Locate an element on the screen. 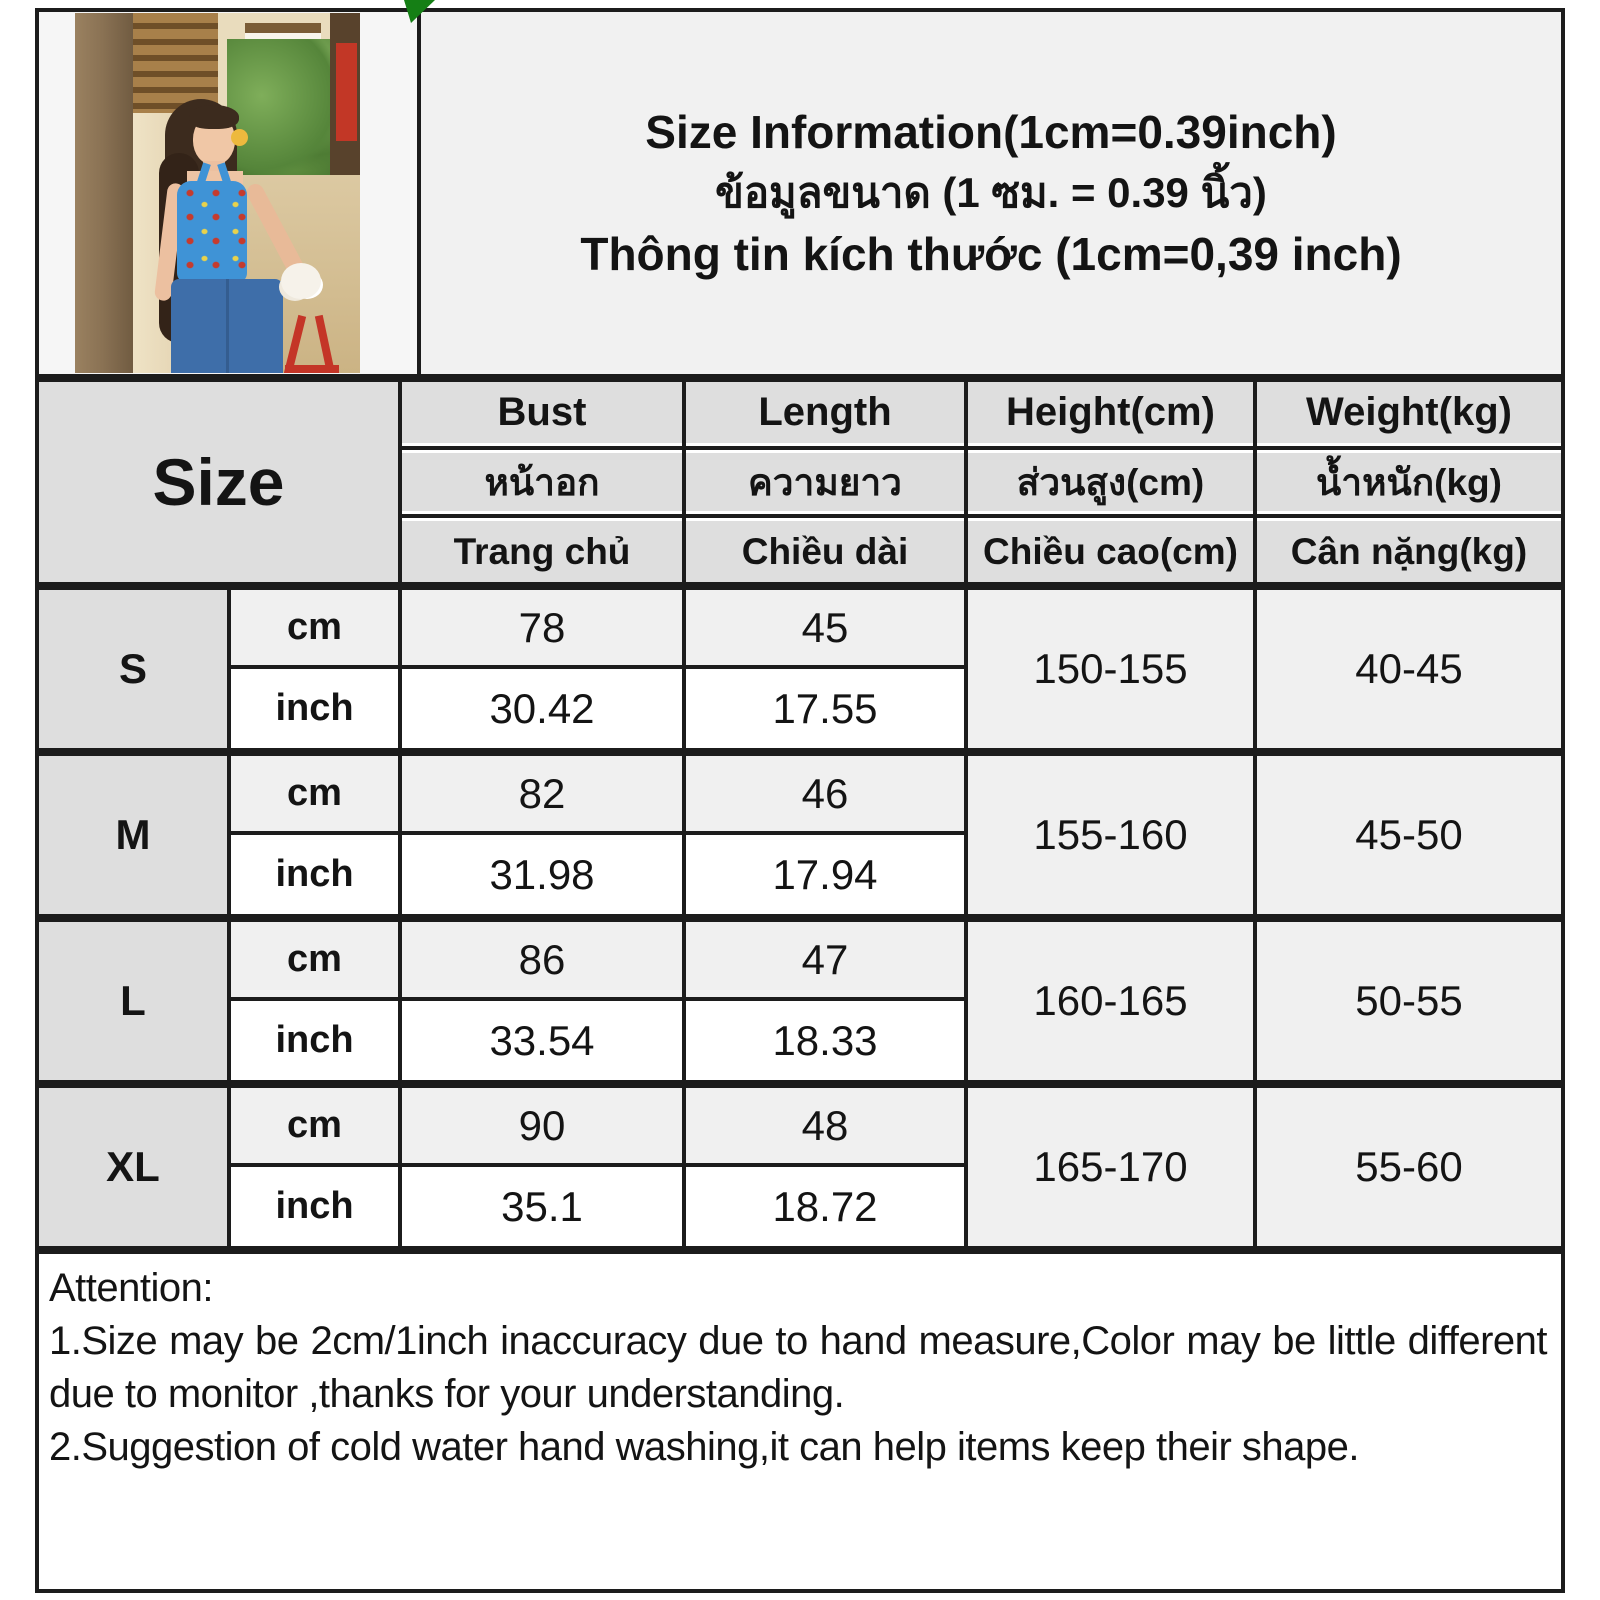  m-length-inch: 17.94 is located at coordinates (825, 874).